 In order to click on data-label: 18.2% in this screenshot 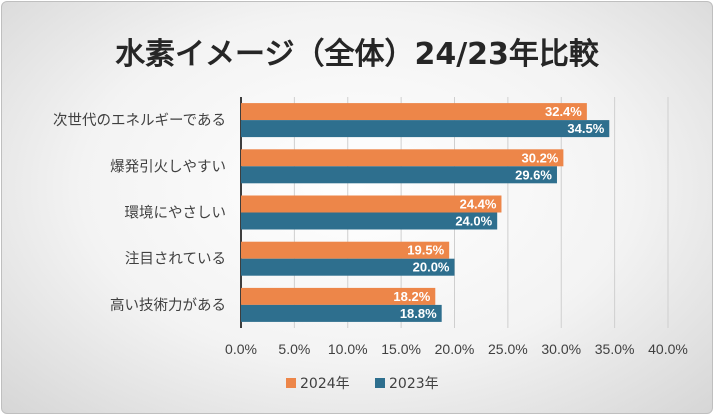, I will do `click(411, 296)`.